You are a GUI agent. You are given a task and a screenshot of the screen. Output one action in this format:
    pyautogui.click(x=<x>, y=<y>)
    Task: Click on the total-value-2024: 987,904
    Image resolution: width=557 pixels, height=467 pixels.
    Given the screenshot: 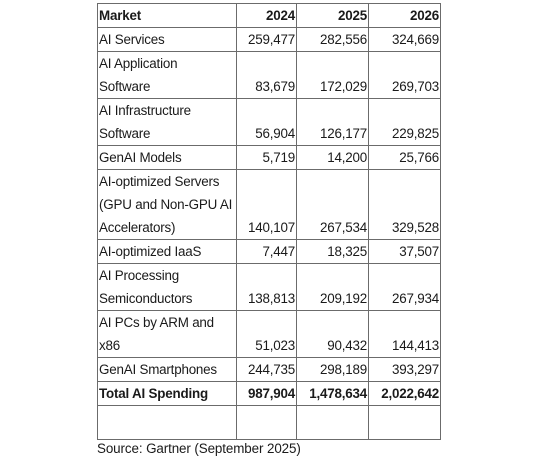 What is the action you would take?
    pyautogui.click(x=266, y=393)
    